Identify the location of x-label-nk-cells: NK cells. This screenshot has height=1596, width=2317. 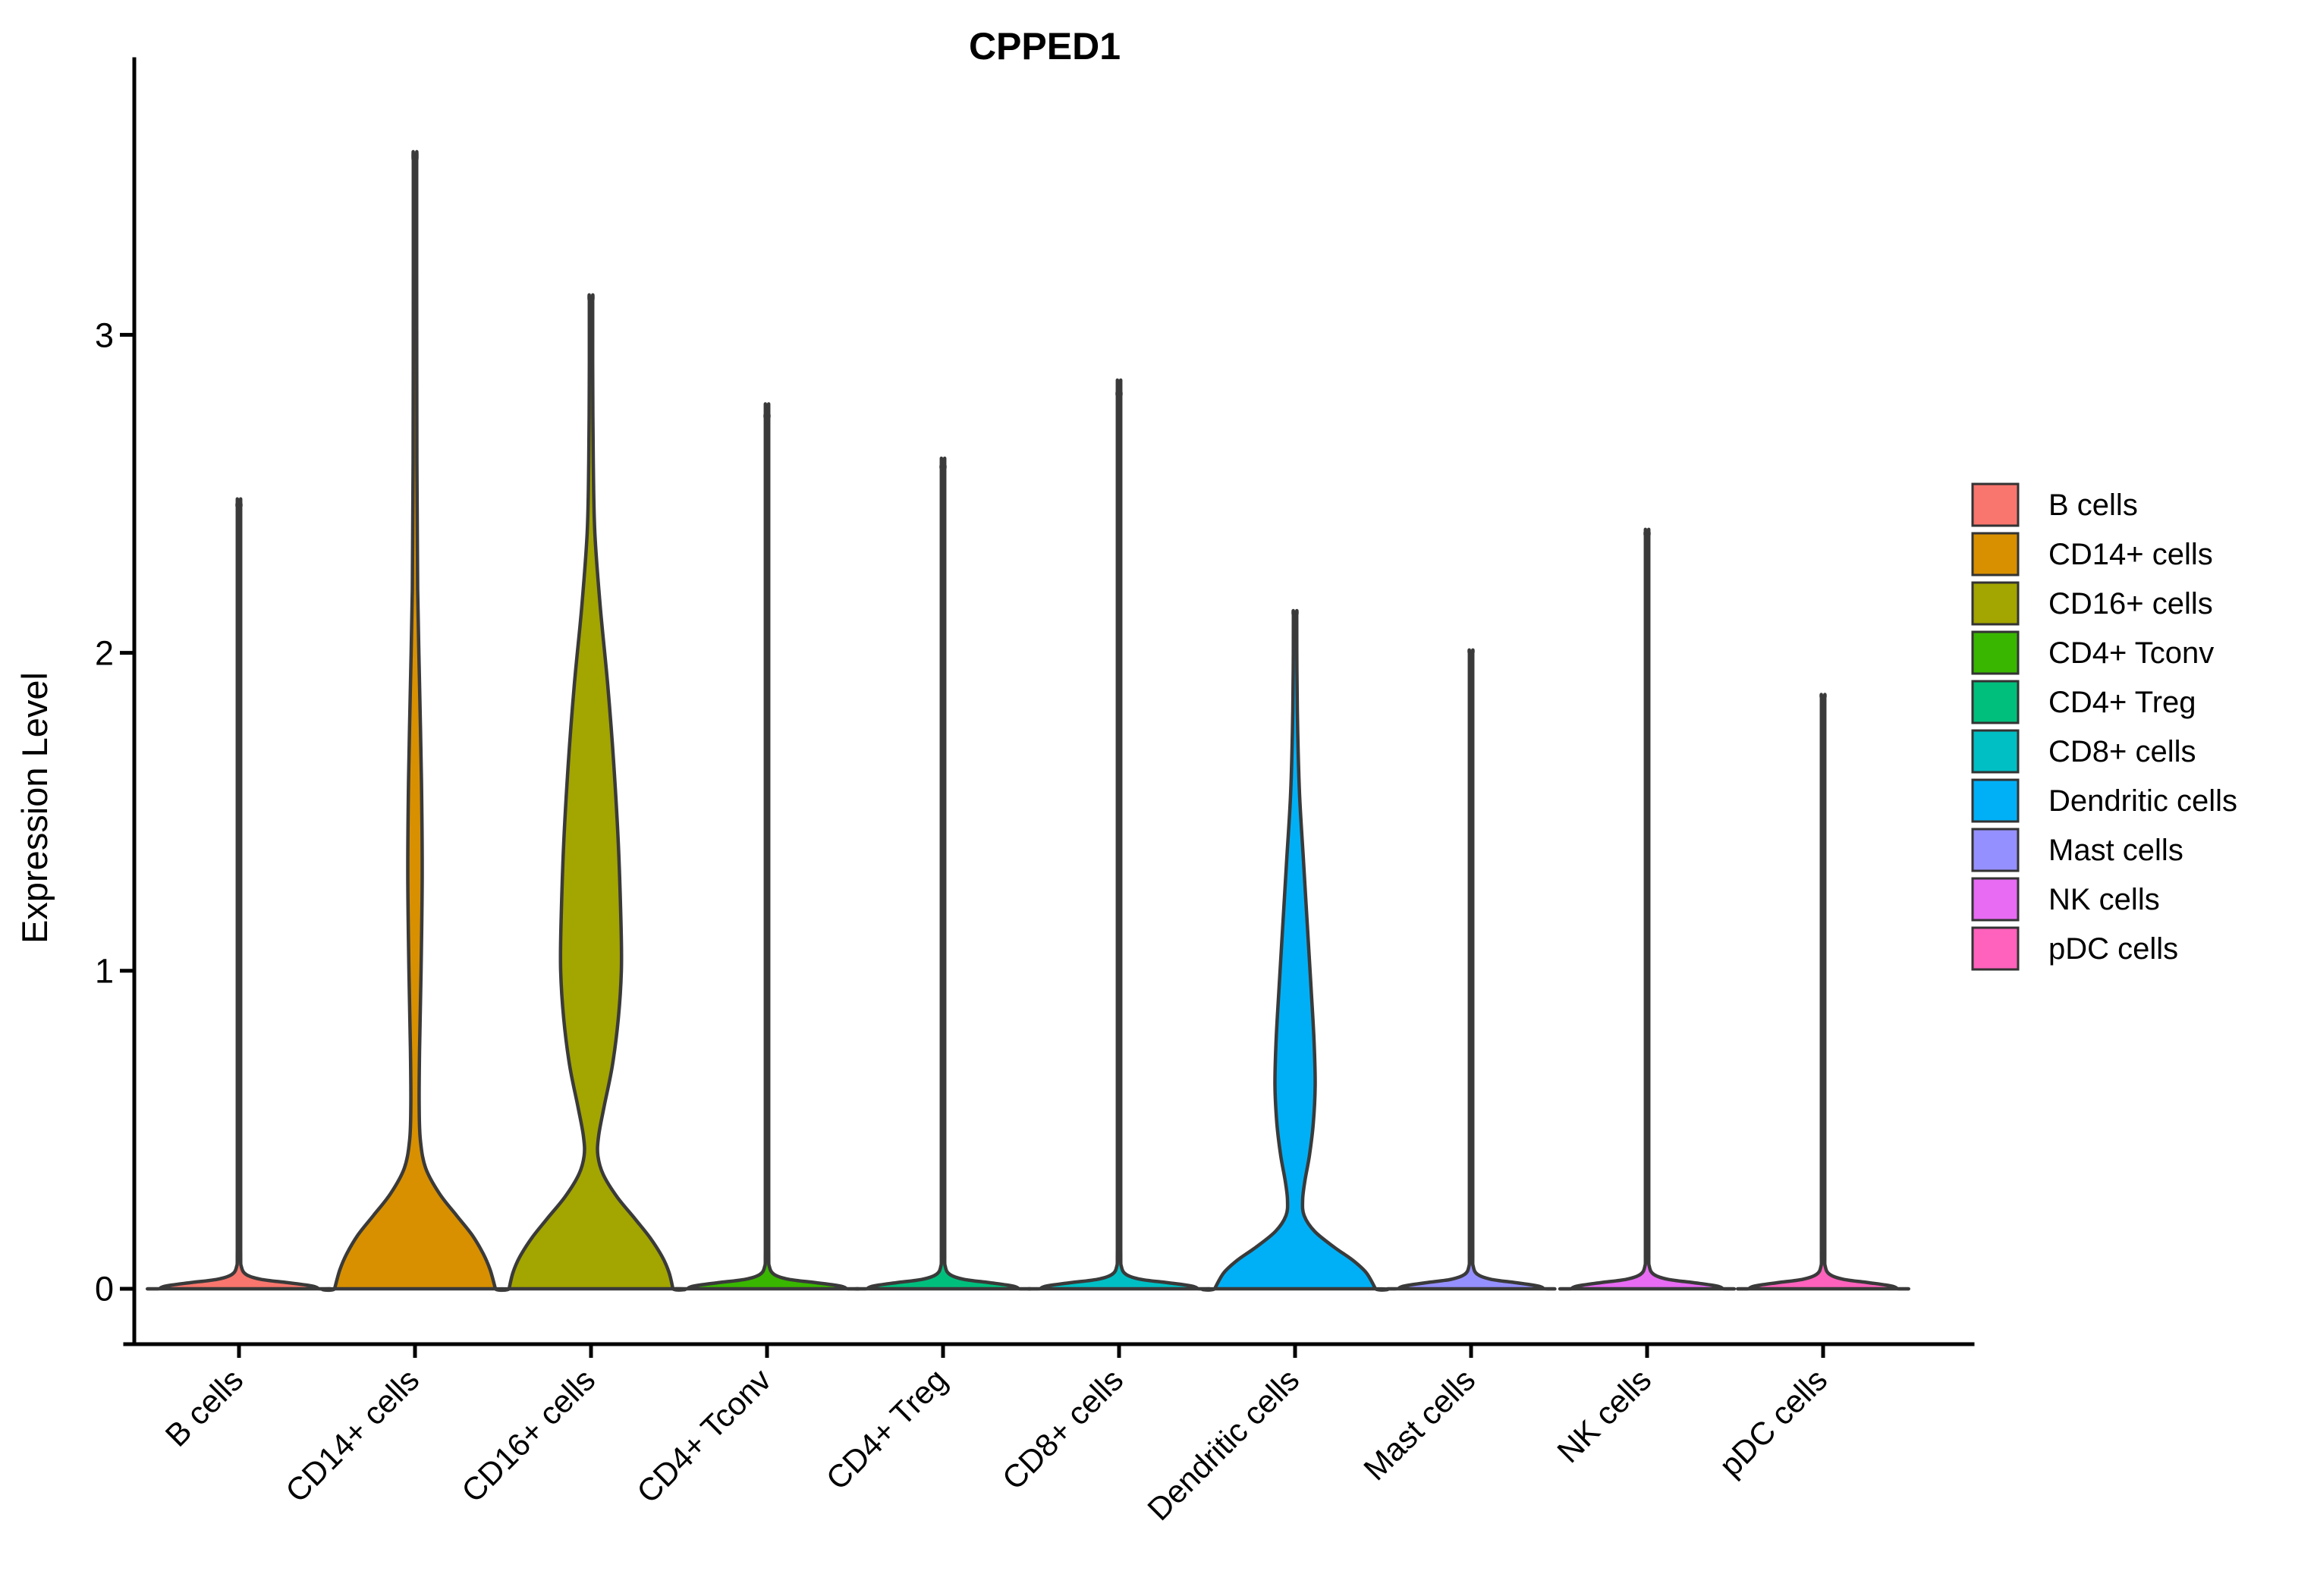
(1604, 1415).